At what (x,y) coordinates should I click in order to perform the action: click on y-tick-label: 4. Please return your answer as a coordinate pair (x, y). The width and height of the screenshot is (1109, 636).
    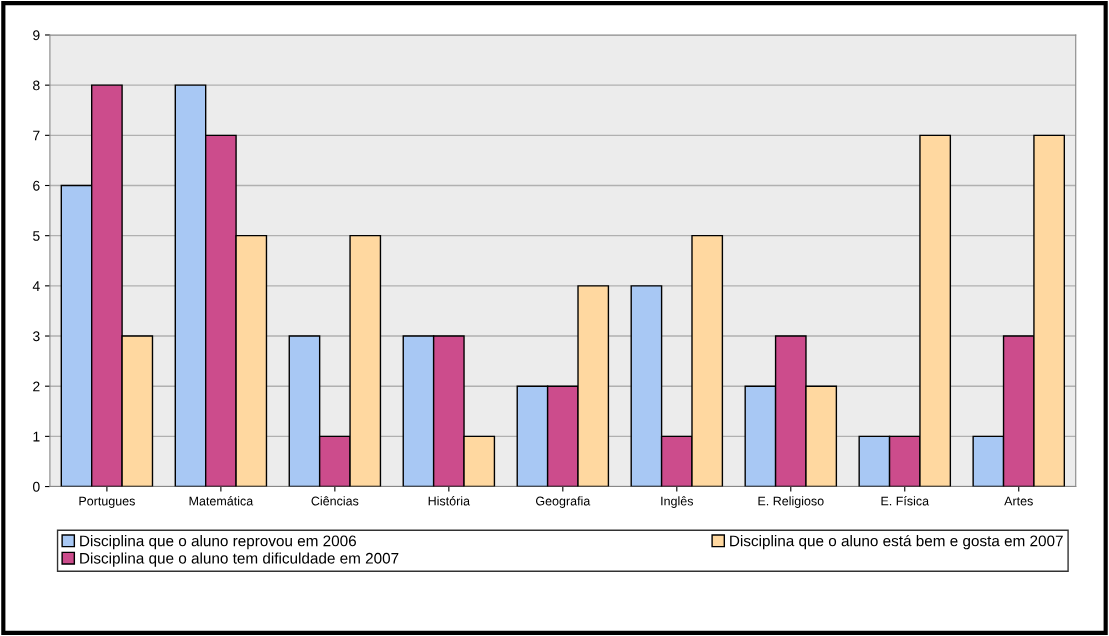
    Looking at the image, I should click on (36, 286).